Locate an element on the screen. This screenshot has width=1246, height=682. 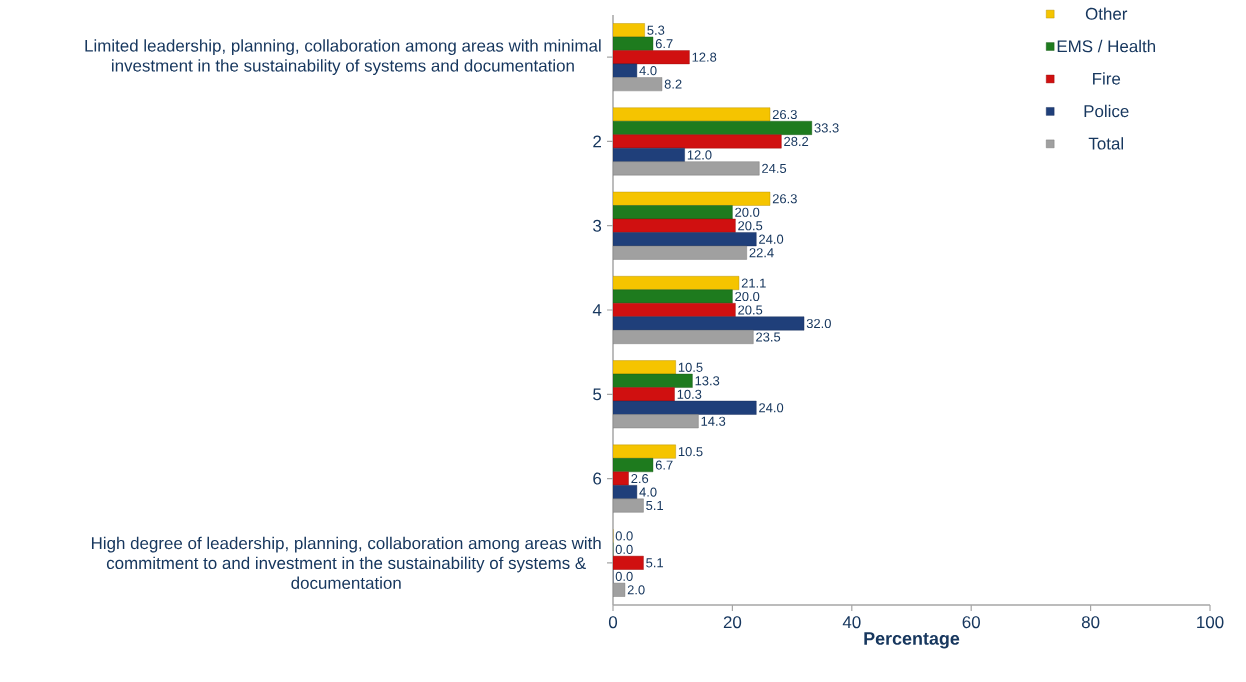
data-label: 10.3 is located at coordinates (689, 394).